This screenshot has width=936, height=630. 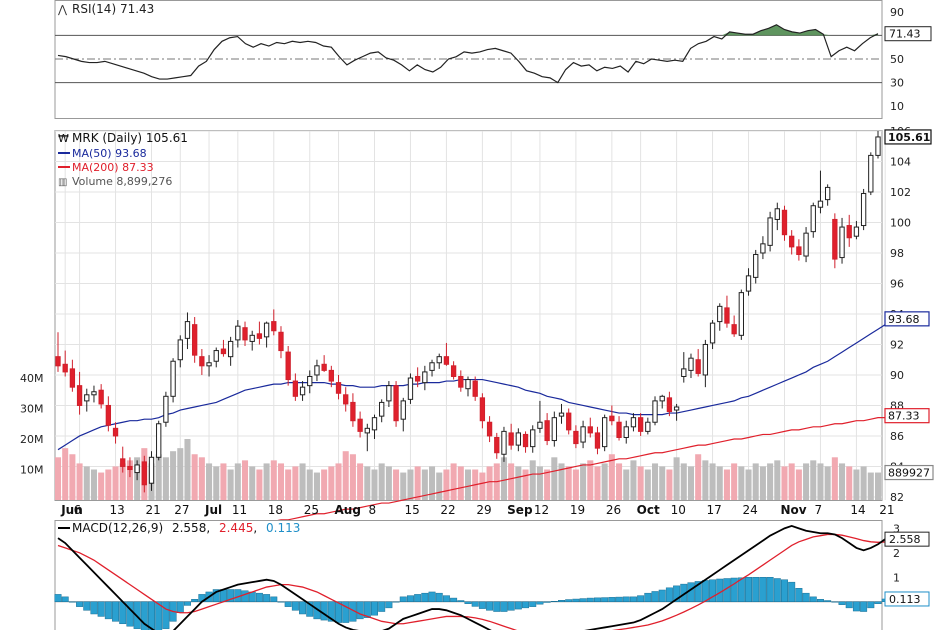 What do you see at coordinates (907, 539) in the screenshot?
I see `macd-value-tag-box` at bounding box center [907, 539].